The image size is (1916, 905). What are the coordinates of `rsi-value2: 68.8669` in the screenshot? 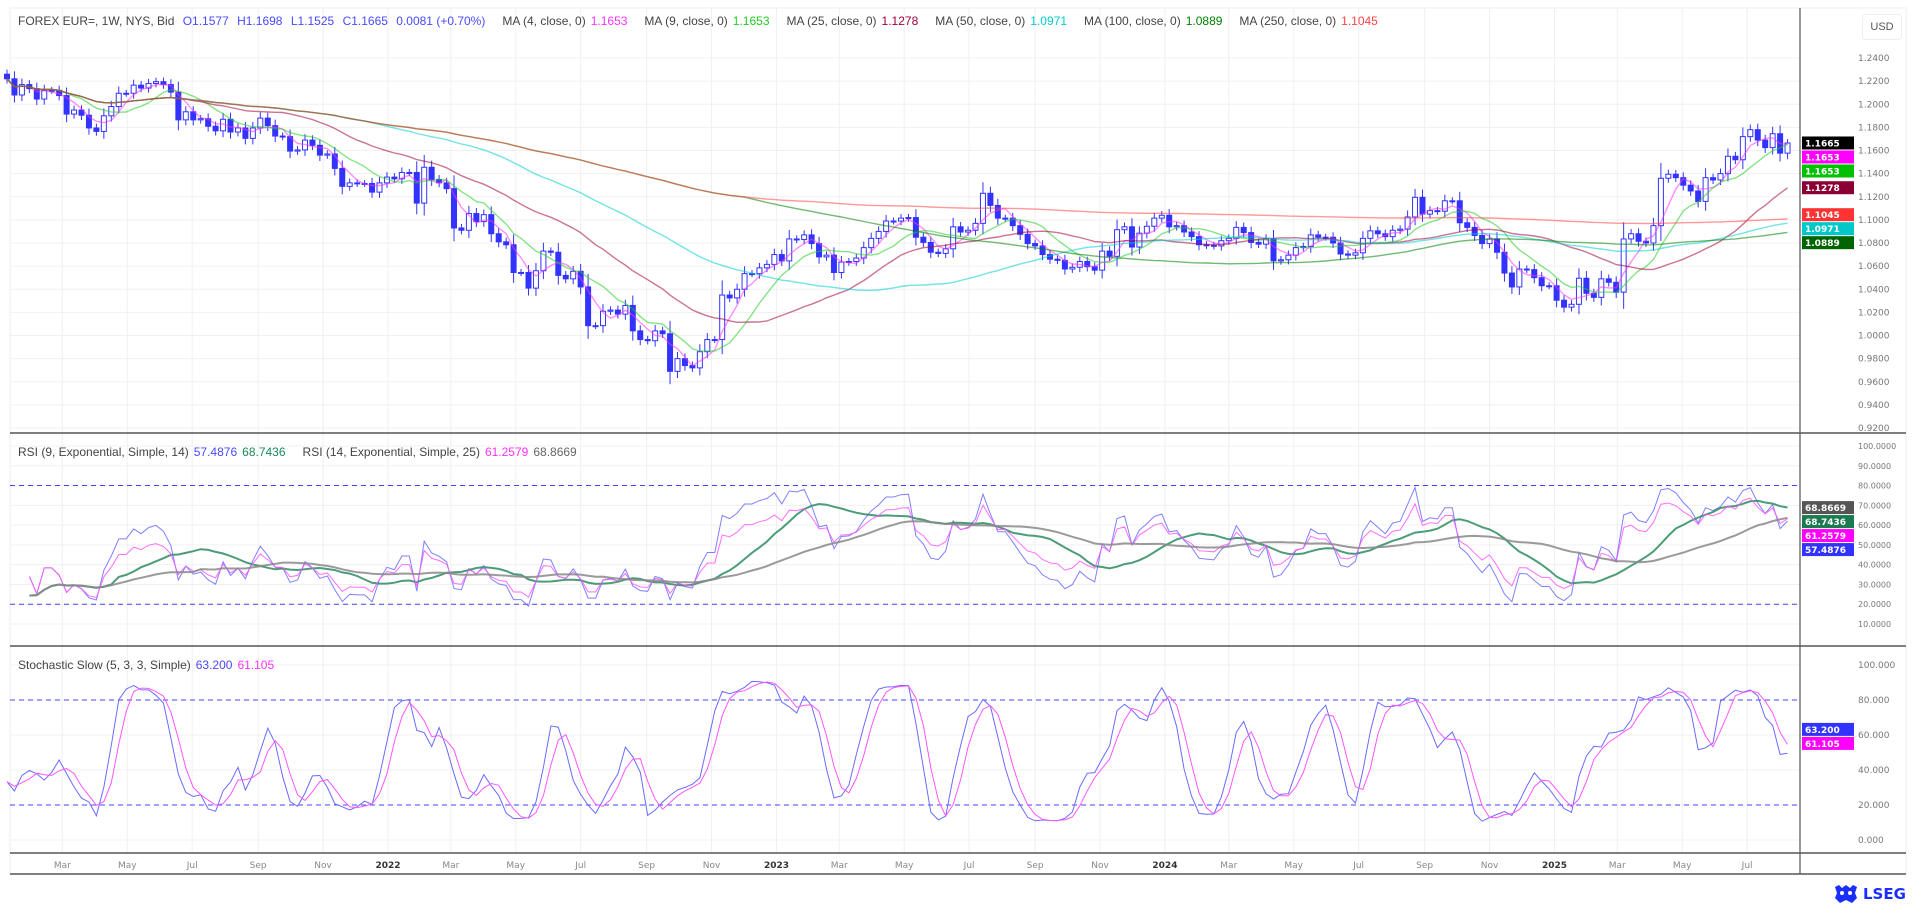 It's located at (555, 452).